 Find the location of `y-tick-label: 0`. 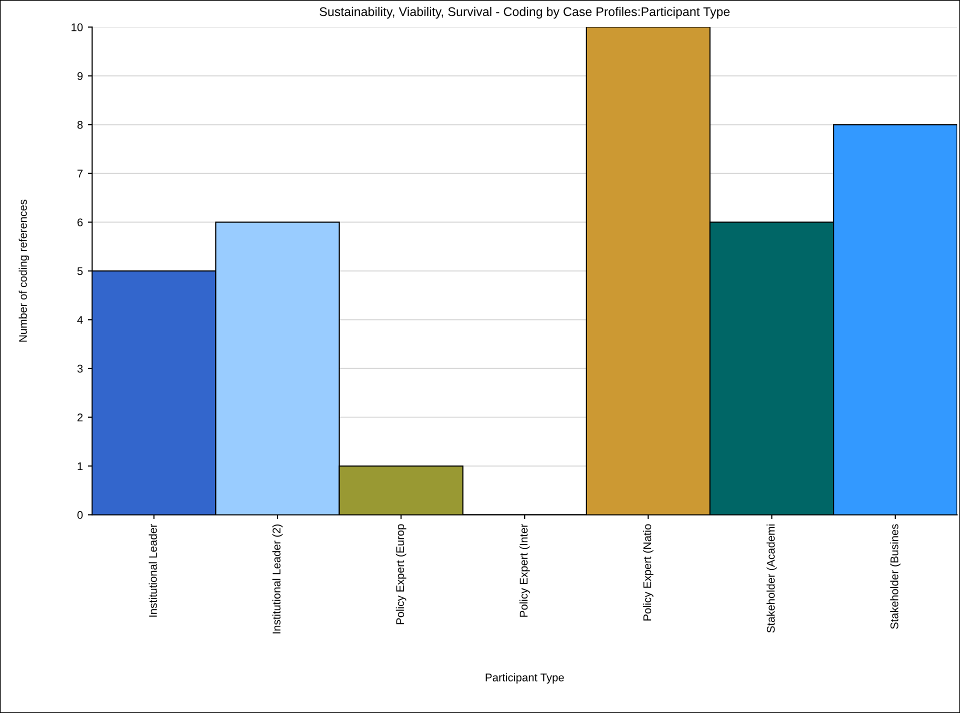

y-tick-label: 0 is located at coordinates (80, 515).